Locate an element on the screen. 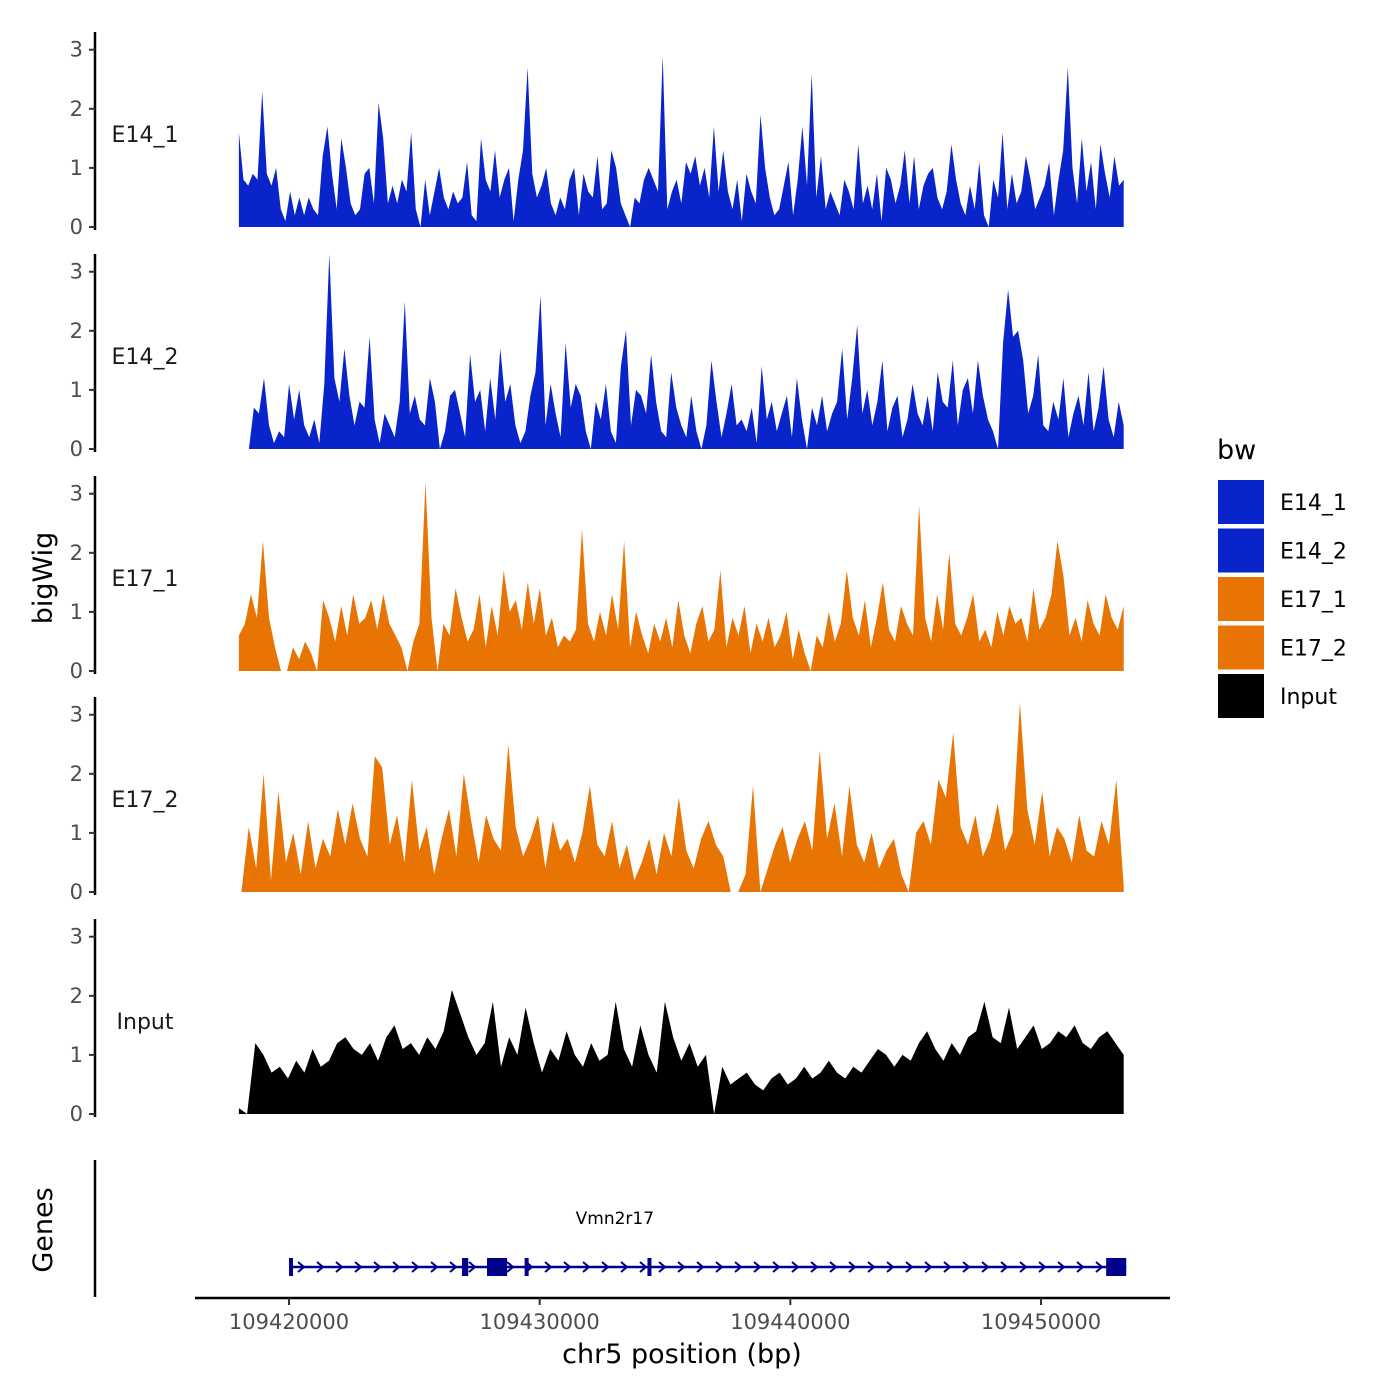  legend: bw E14_1 E14_2 E17_1 E17_2 Input is located at coordinates (1282, 576).